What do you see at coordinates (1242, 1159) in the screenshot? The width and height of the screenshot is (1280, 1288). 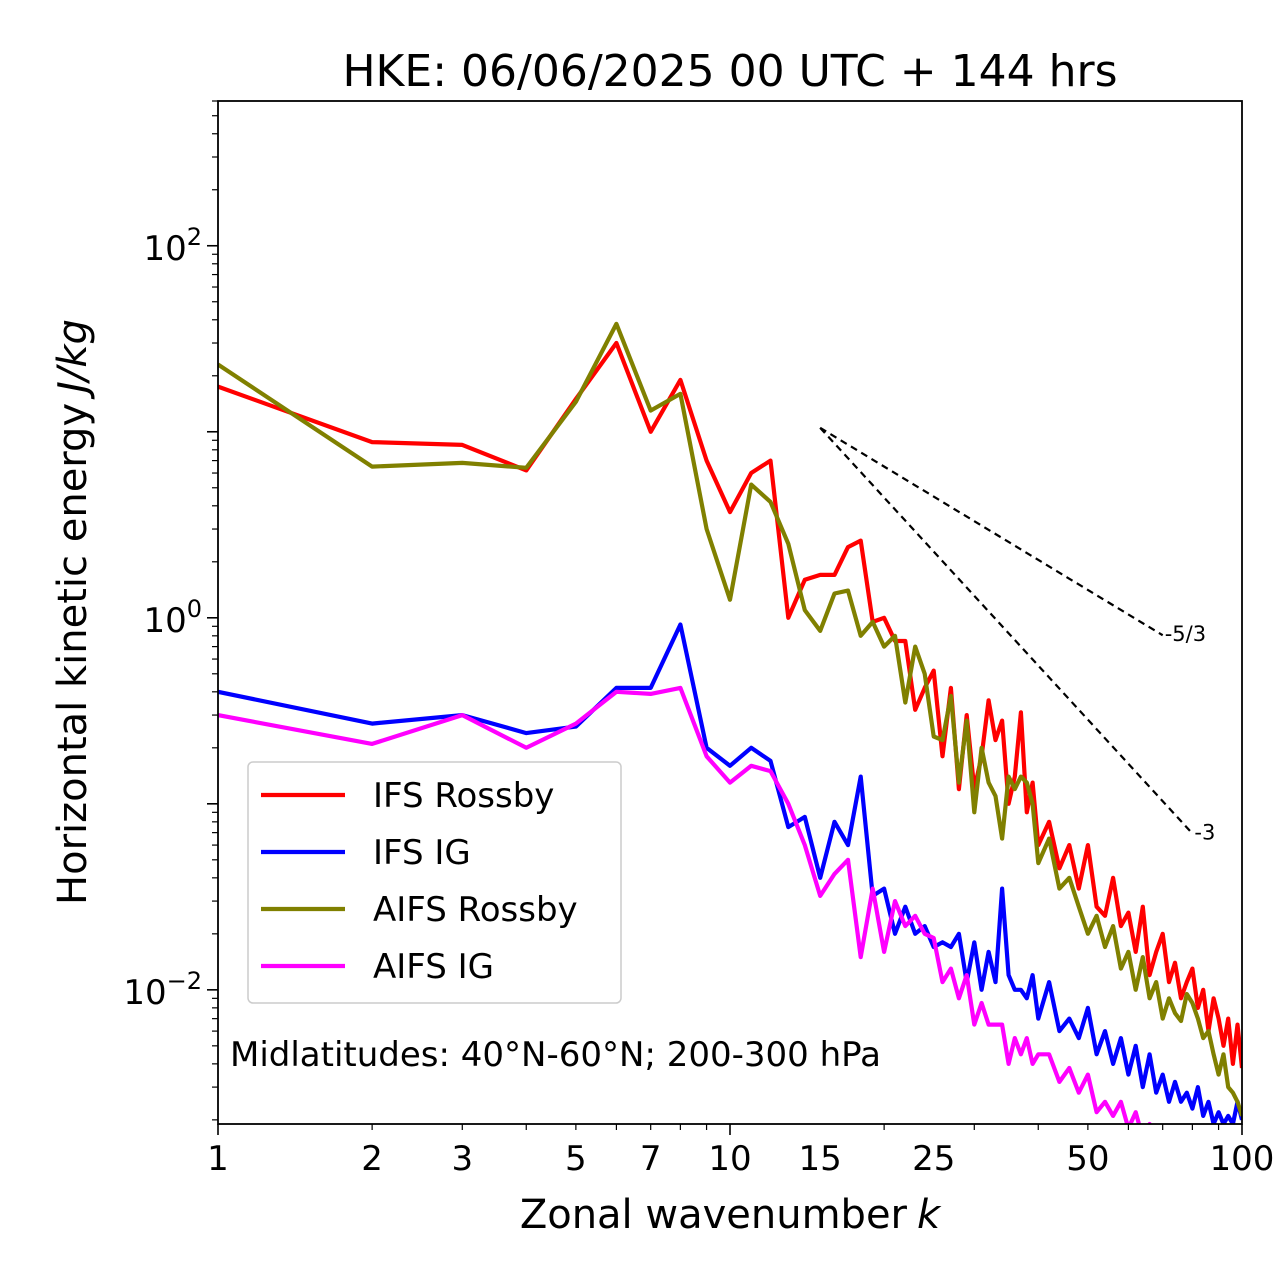 I see `x-tick-label: 100` at bounding box center [1242, 1159].